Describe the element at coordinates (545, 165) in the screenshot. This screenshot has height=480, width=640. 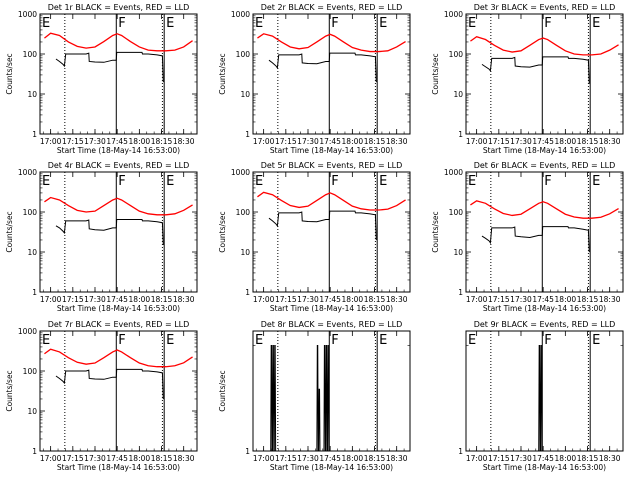
I see `panel-title: Det 6r BLACK = Events, RED = LLD` at that location.